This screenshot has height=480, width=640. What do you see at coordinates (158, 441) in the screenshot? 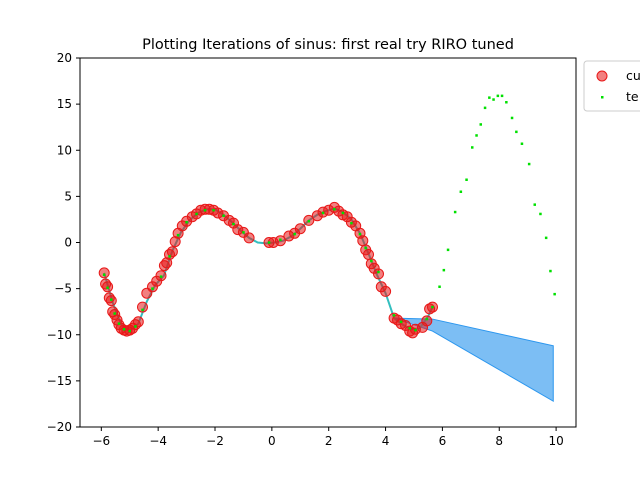
I see `x-tick-label: −4` at bounding box center [158, 441].